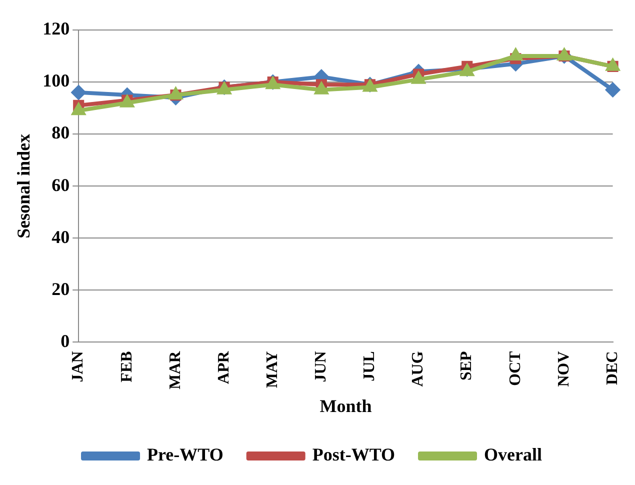 The image size is (635, 485). What do you see at coordinates (61, 288) in the screenshot?
I see `y-tick-label: 20` at bounding box center [61, 288].